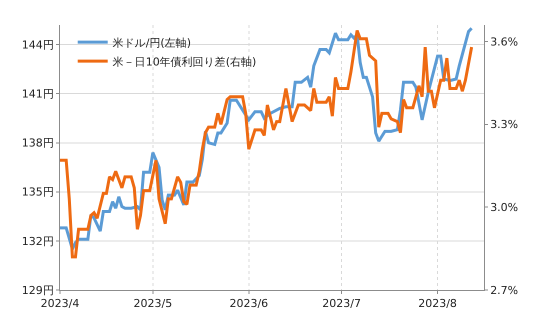  I want to click on x-tick-label: 2023/8, so click(437, 303).